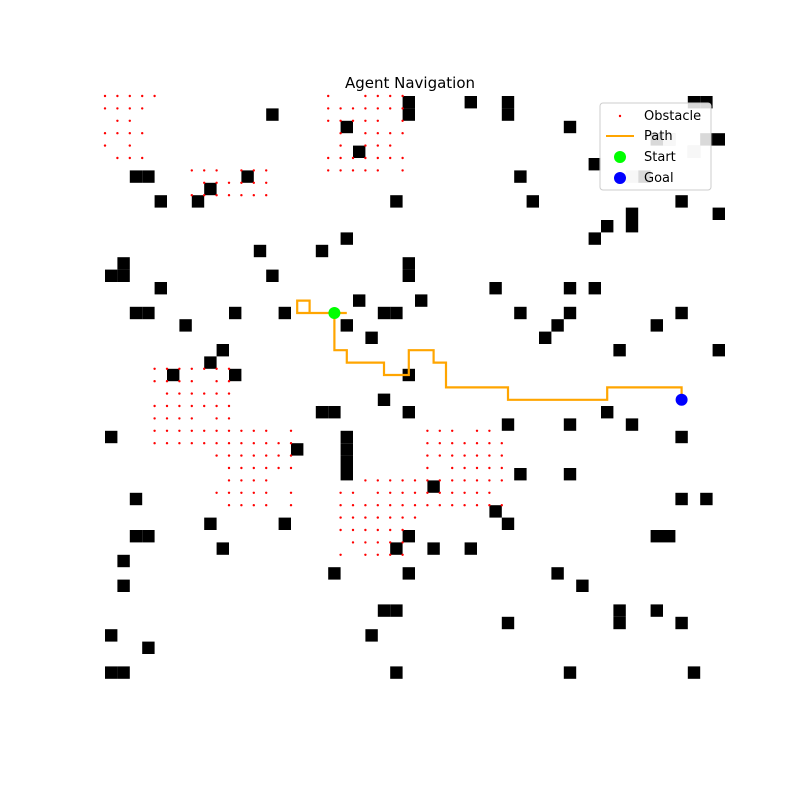 The image size is (800, 800). I want to click on endpoints, so click(508, 356).